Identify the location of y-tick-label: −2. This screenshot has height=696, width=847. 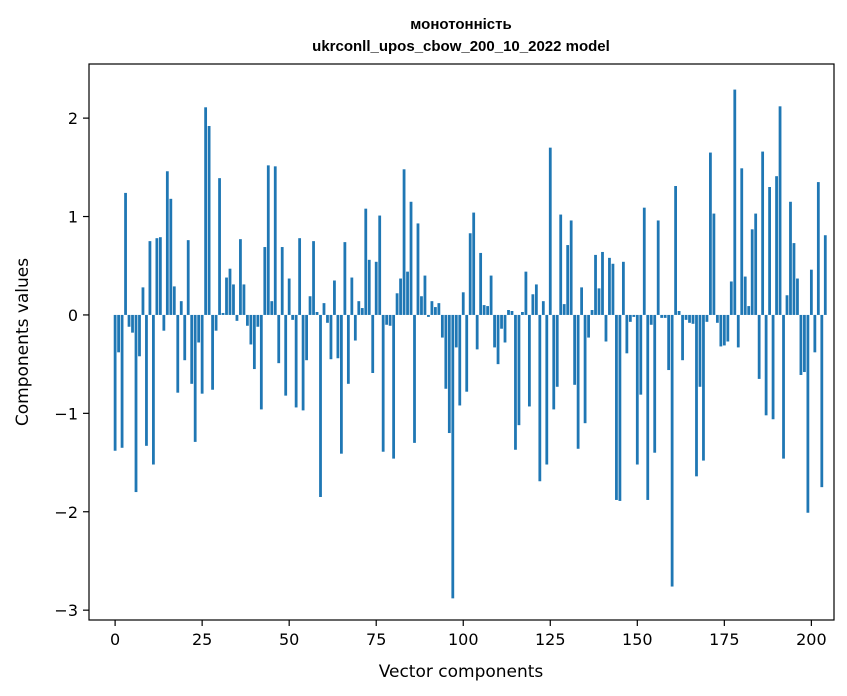
(66, 512).